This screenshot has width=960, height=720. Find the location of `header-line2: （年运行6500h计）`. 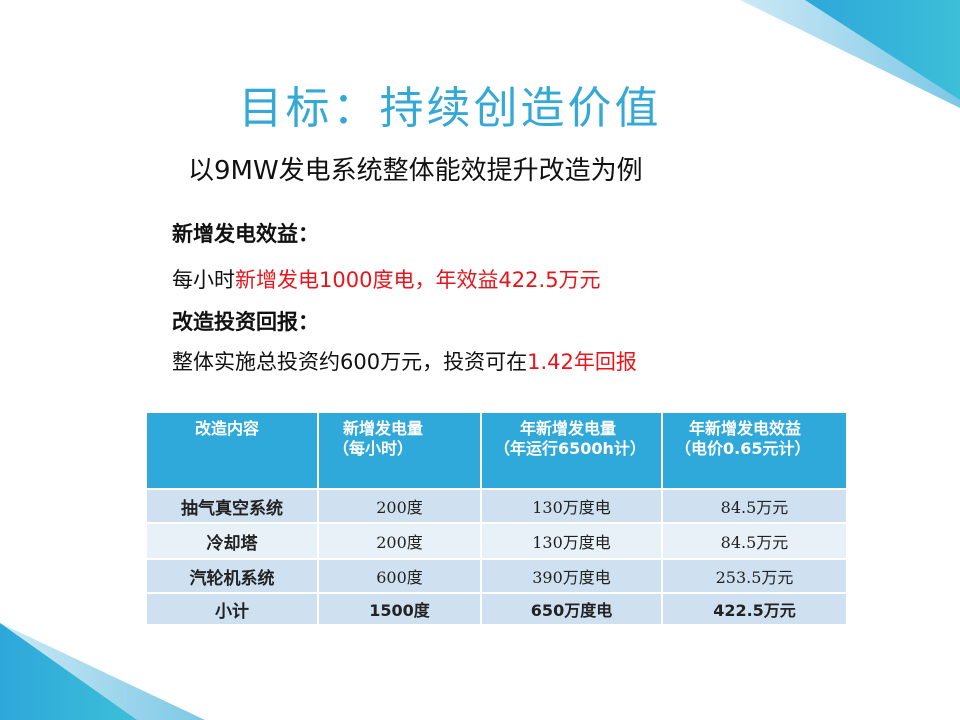

header-line2: （年运行6500h计） is located at coordinates (570, 448).